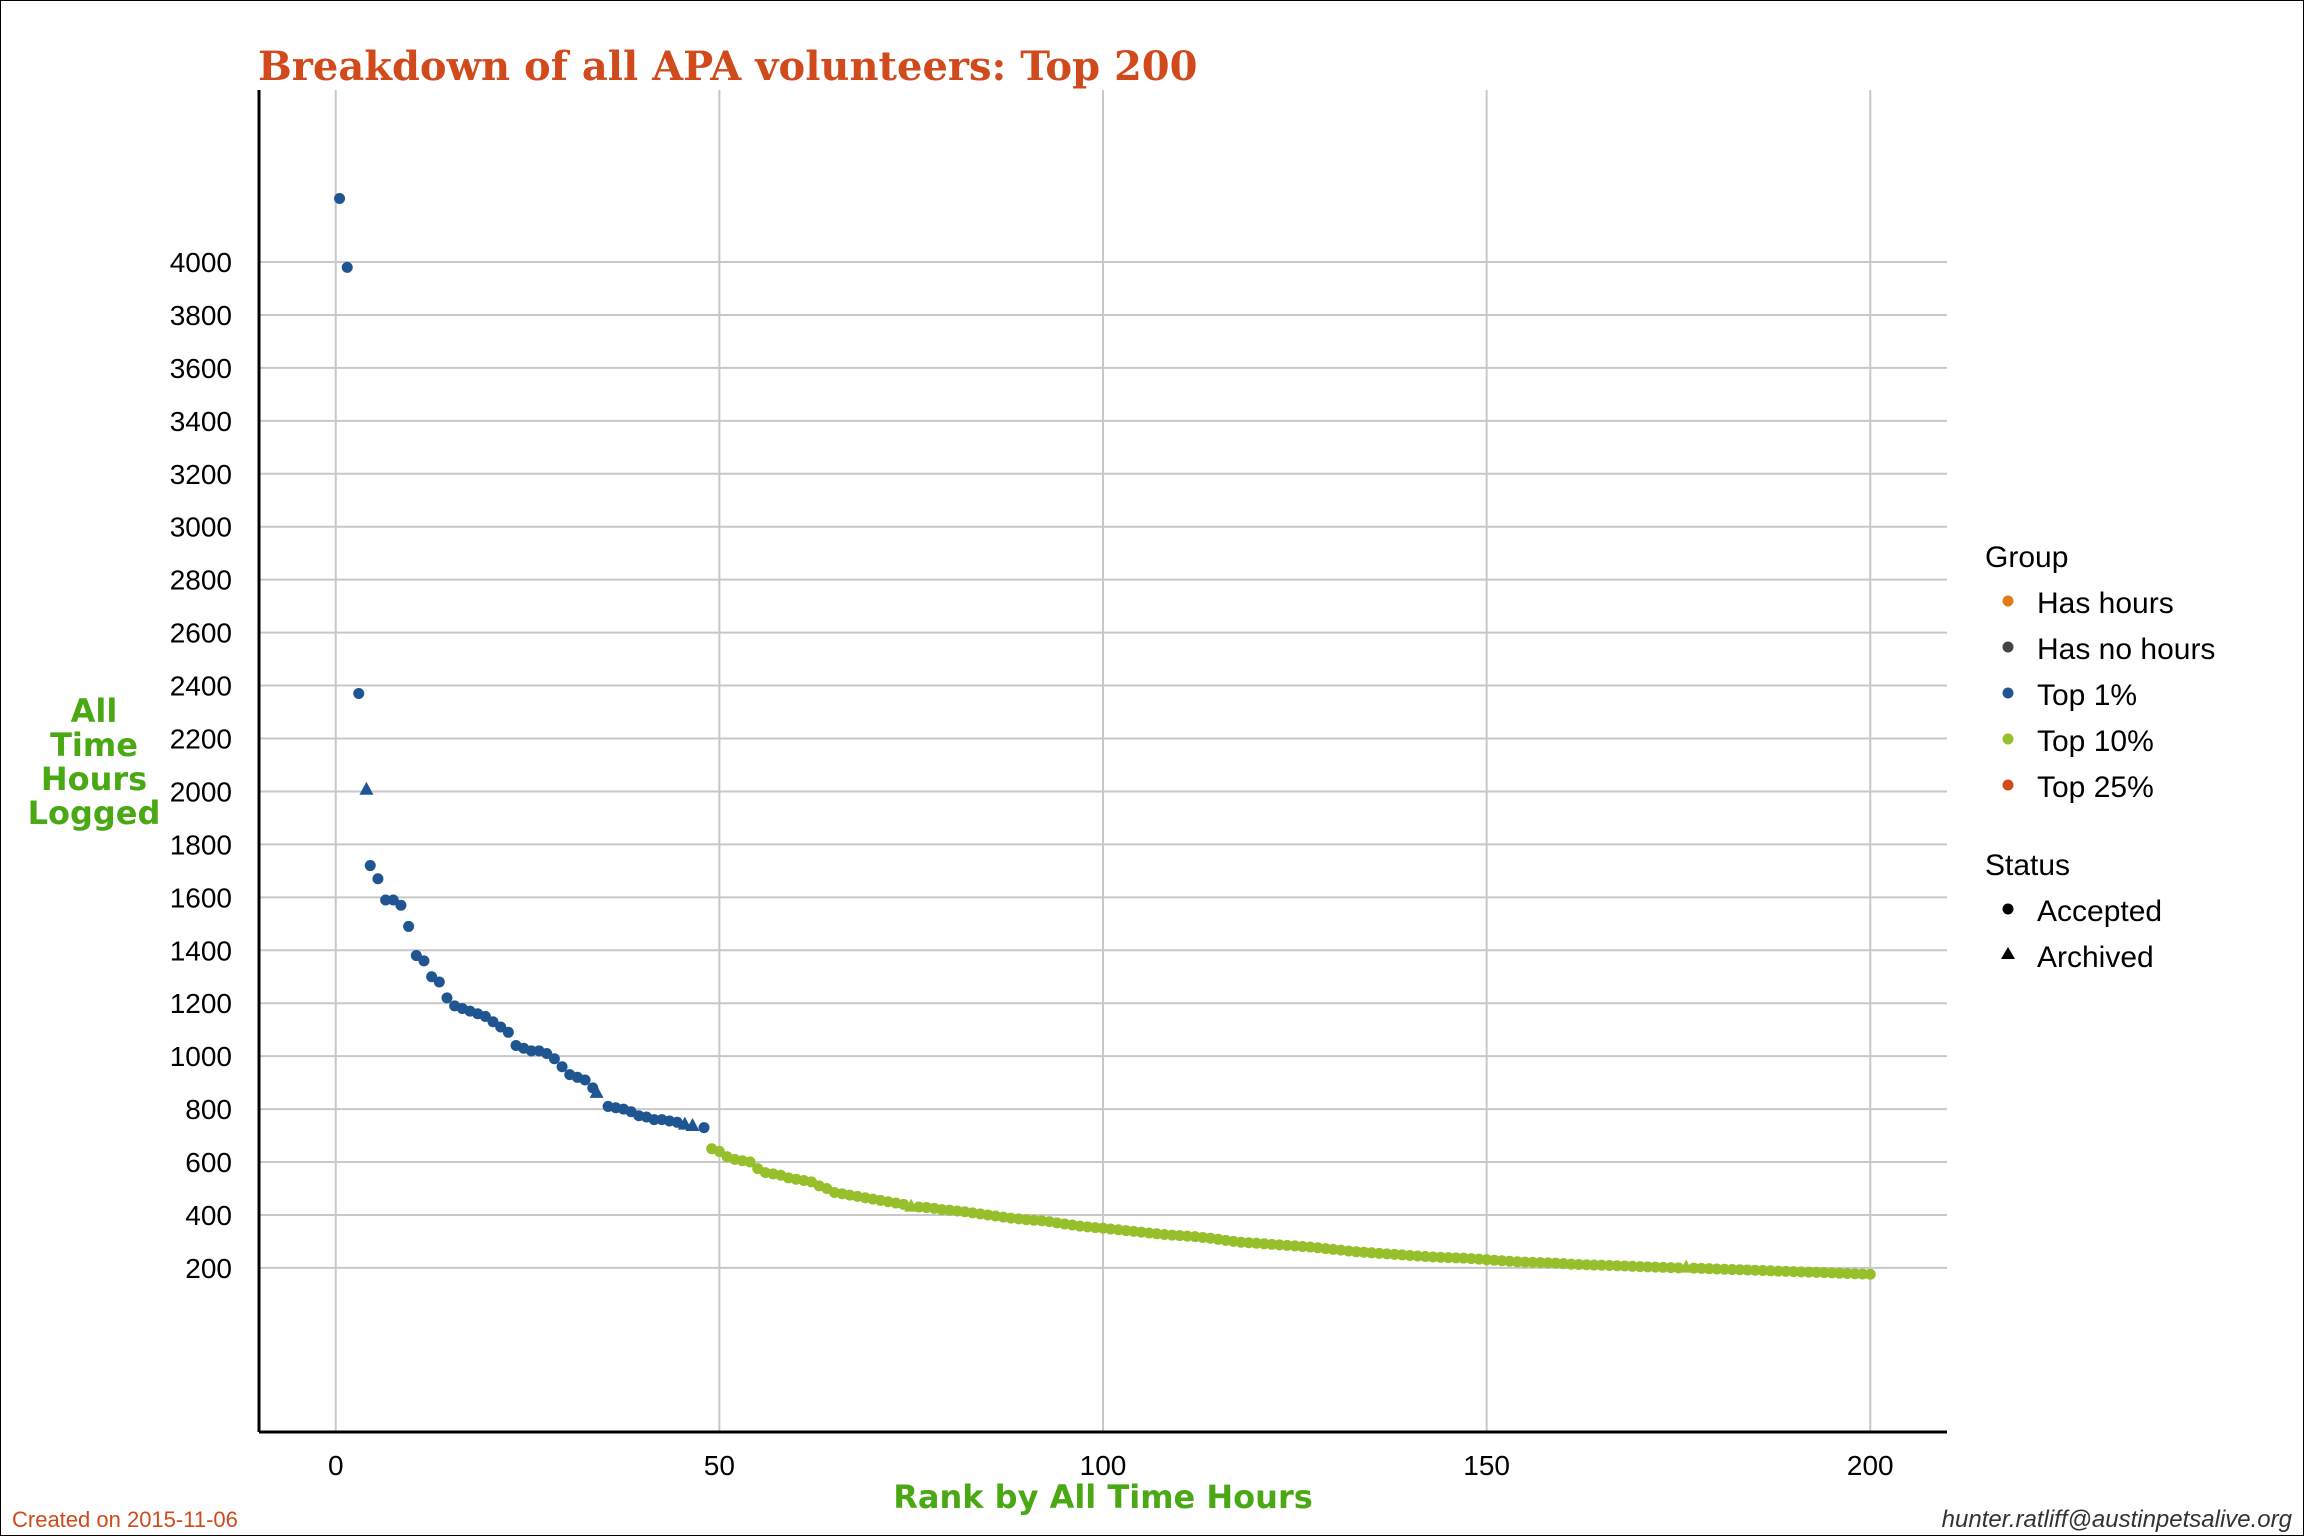 Image resolution: width=2304 pixels, height=1536 pixels. I want to click on x-tick-label: 150, so click(1486, 1465).